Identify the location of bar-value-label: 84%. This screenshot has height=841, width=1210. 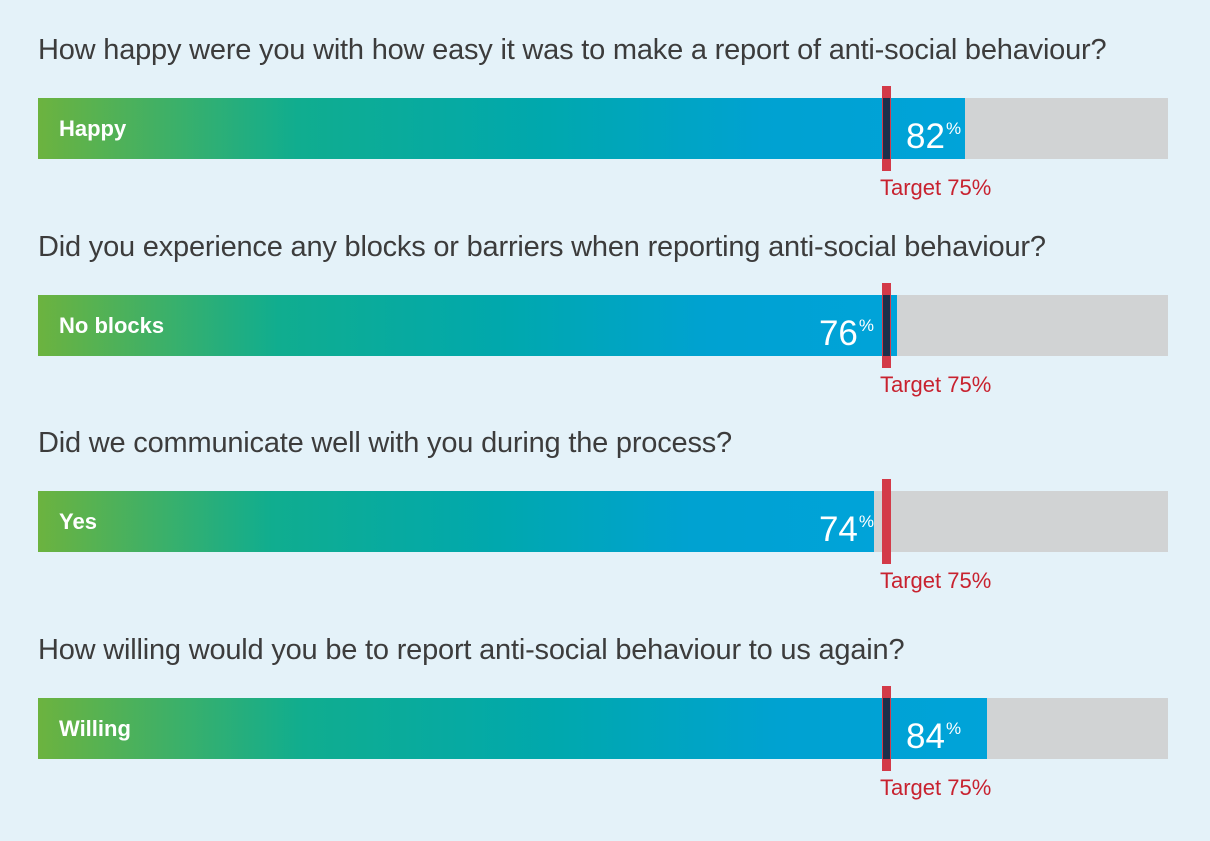
(933, 728).